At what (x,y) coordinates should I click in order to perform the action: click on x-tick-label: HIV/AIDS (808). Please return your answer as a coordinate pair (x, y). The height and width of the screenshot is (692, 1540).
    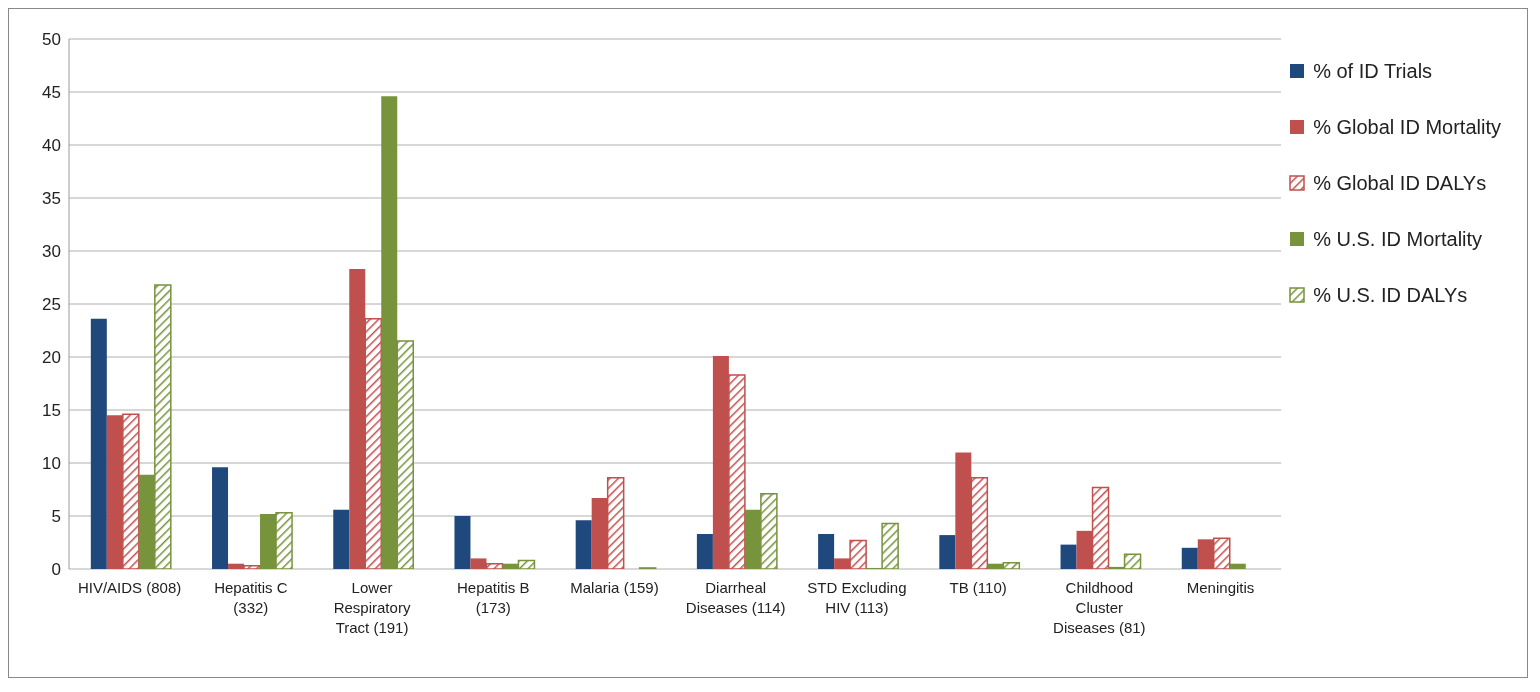
    Looking at the image, I should click on (129, 587).